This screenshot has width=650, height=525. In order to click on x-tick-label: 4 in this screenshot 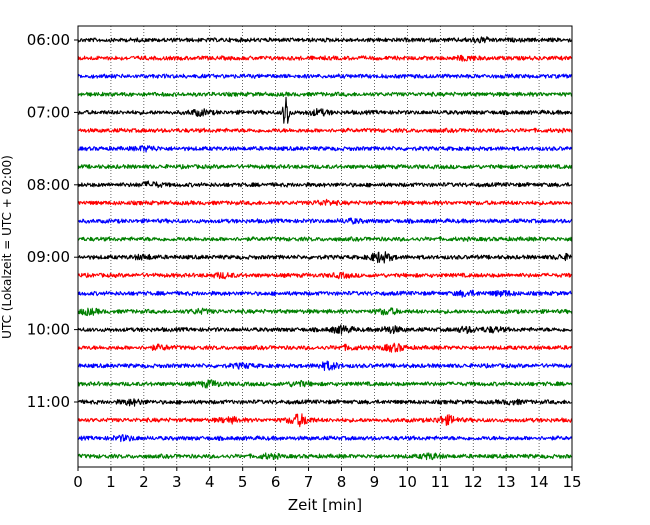, I will do `click(210, 482)`.